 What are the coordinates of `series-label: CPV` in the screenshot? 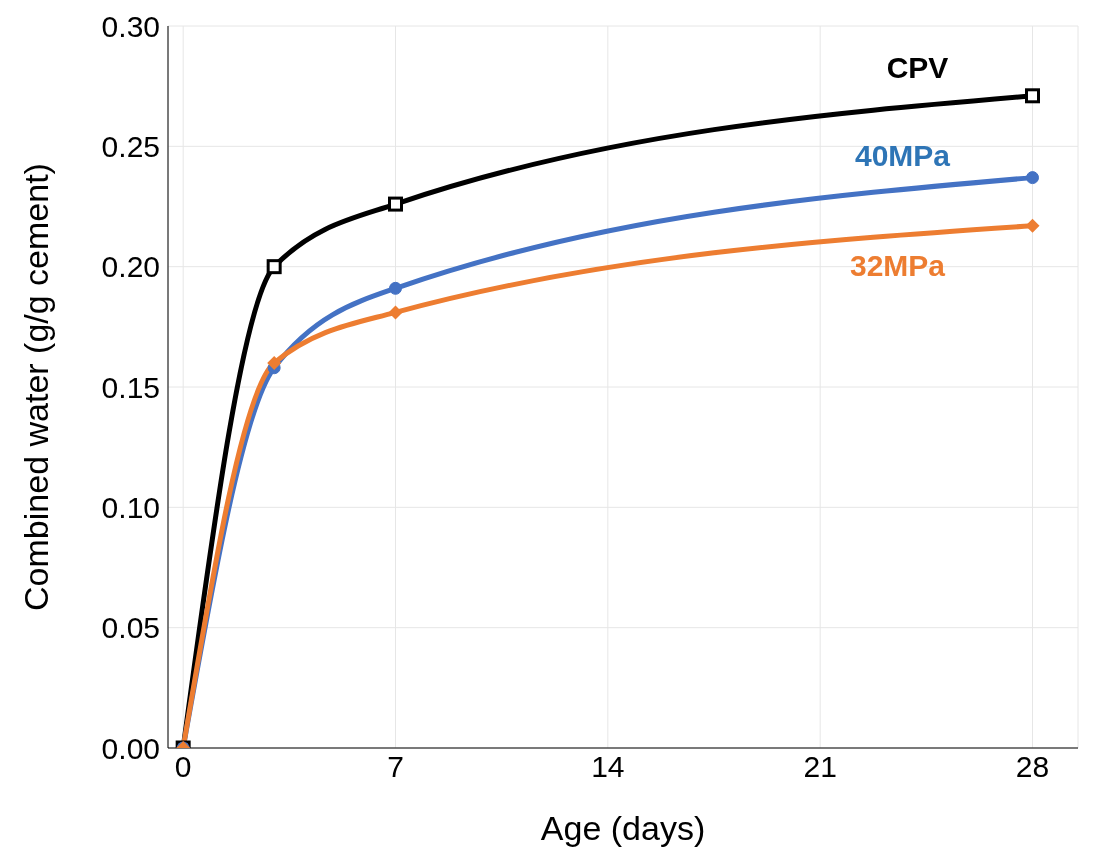 It's located at (917, 67).